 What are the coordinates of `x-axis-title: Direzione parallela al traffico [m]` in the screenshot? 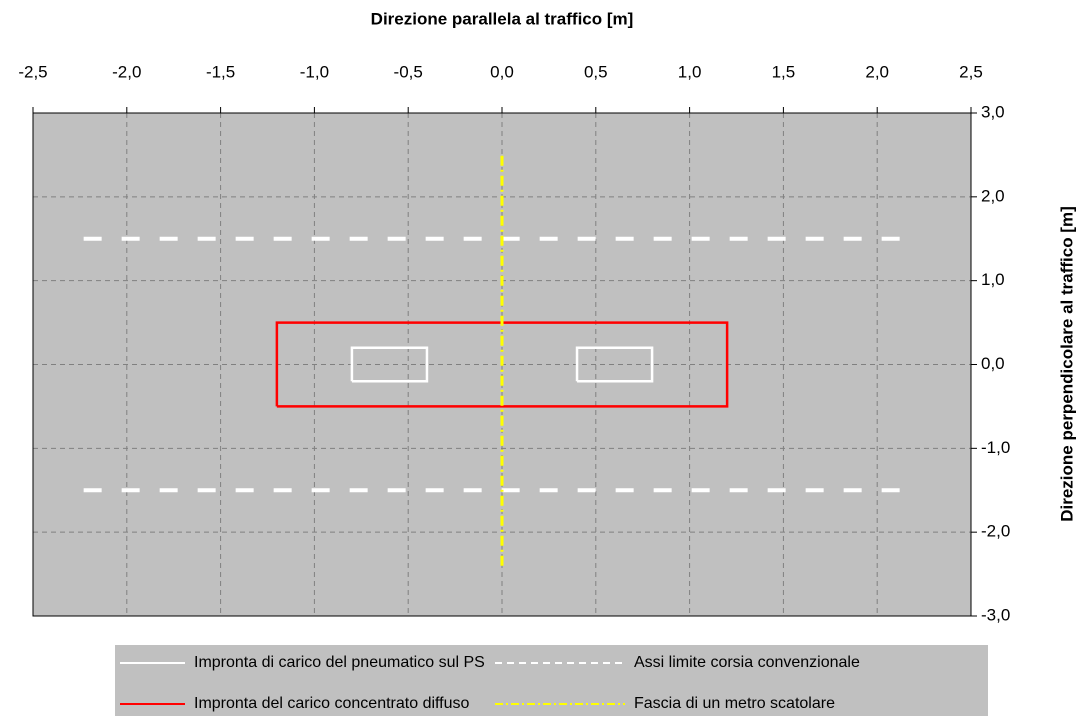 It's located at (502, 18).